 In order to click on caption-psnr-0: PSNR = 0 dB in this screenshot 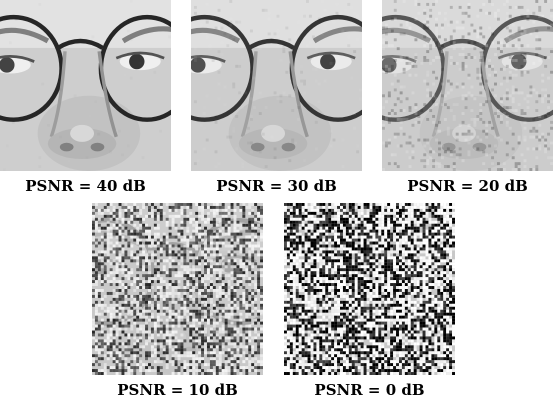, I will do `click(369, 390)`.